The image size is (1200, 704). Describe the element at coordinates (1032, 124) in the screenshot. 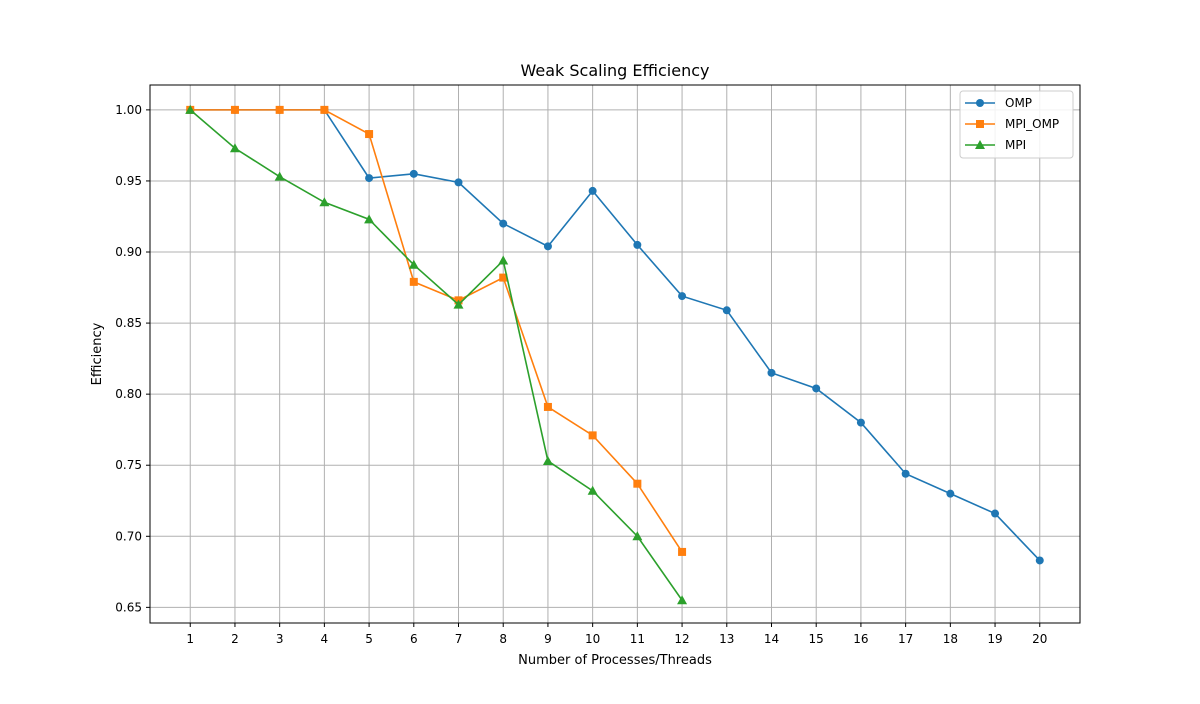

I see `legend-label: MPI_OMP` at that location.